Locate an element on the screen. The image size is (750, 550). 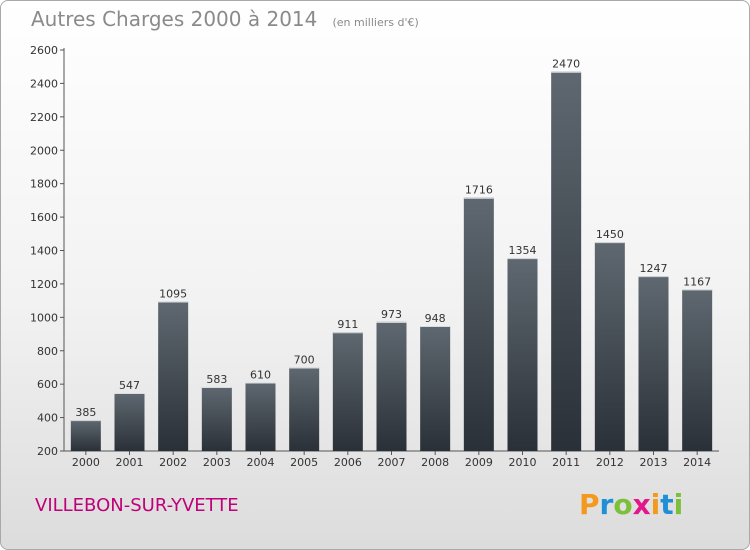
data-label: 385 is located at coordinates (85, 412).